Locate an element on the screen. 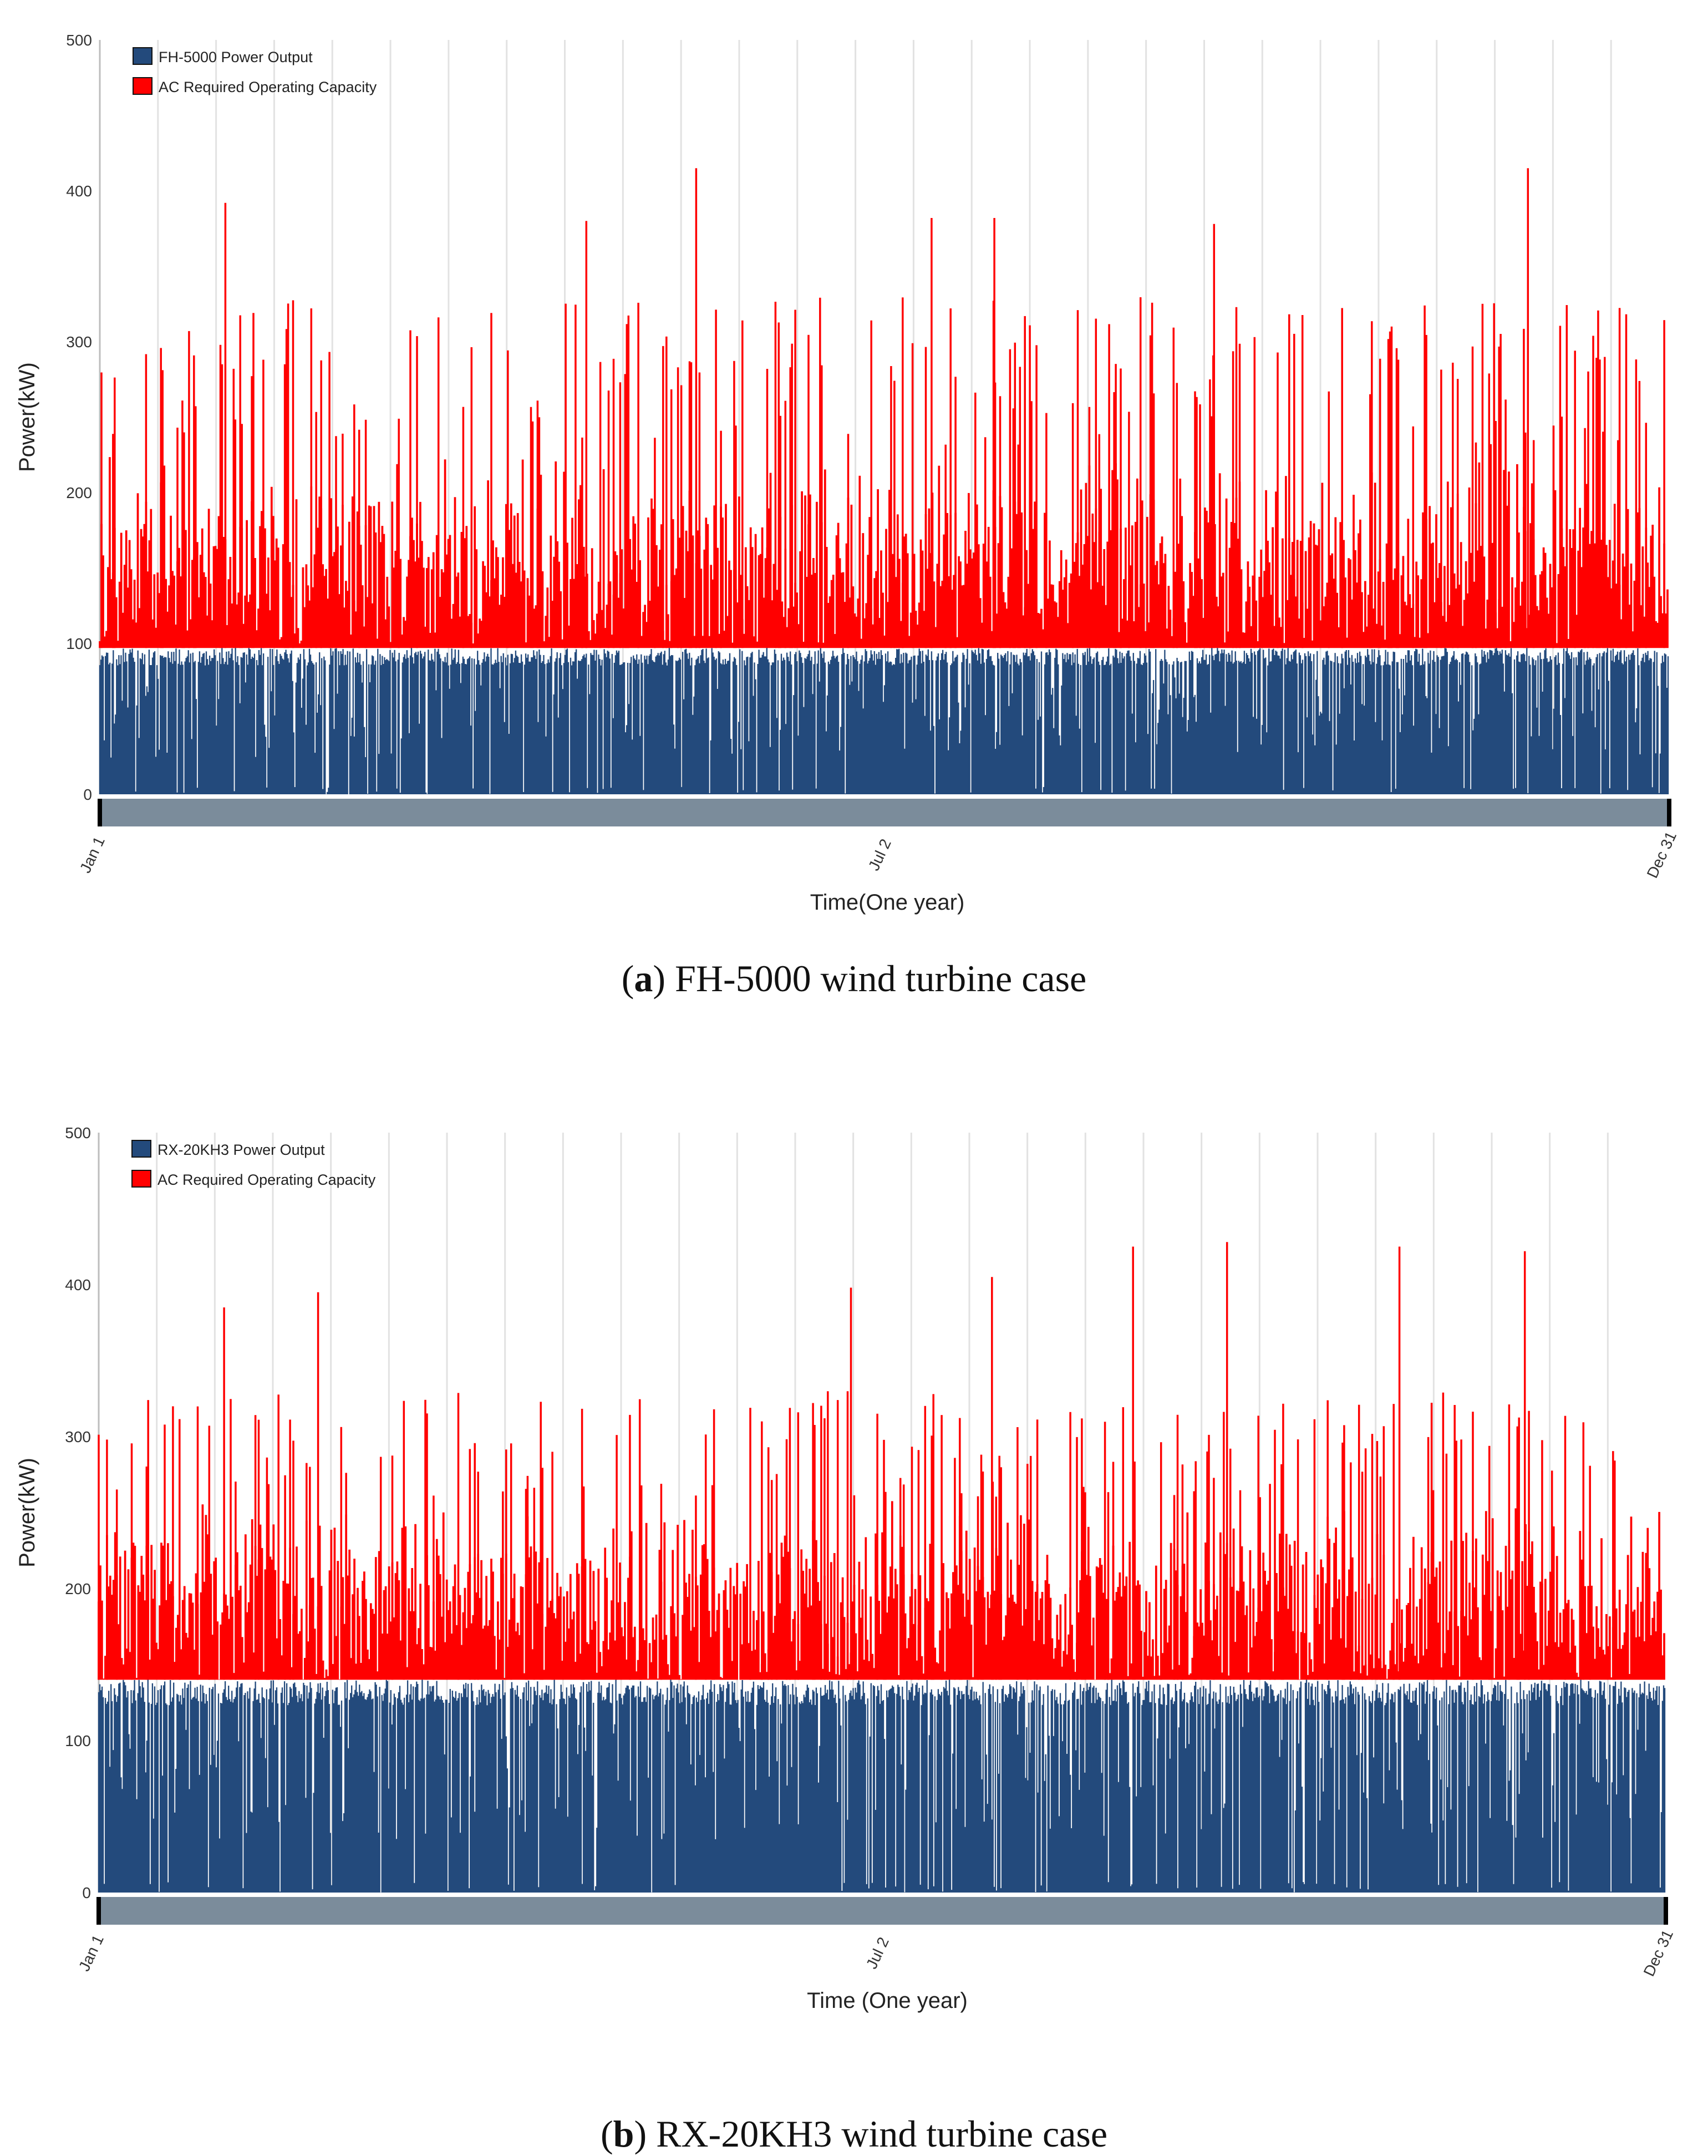 This screenshot has width=1708, height=2156. series-a-power-output is located at coordinates (884, 721).